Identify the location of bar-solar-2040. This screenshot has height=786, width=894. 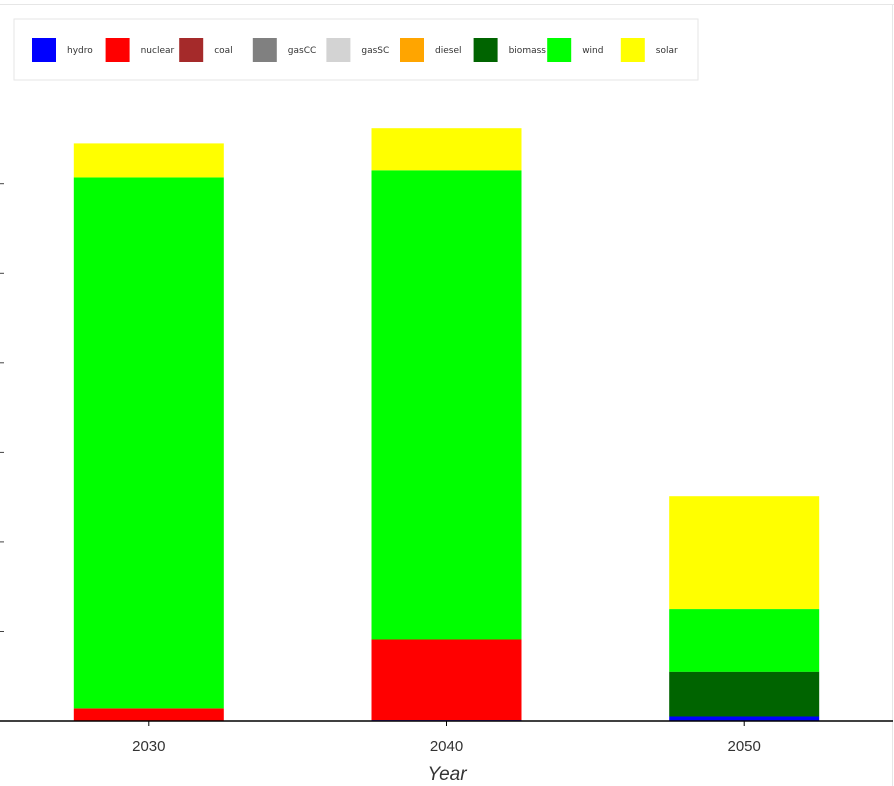
(446, 149).